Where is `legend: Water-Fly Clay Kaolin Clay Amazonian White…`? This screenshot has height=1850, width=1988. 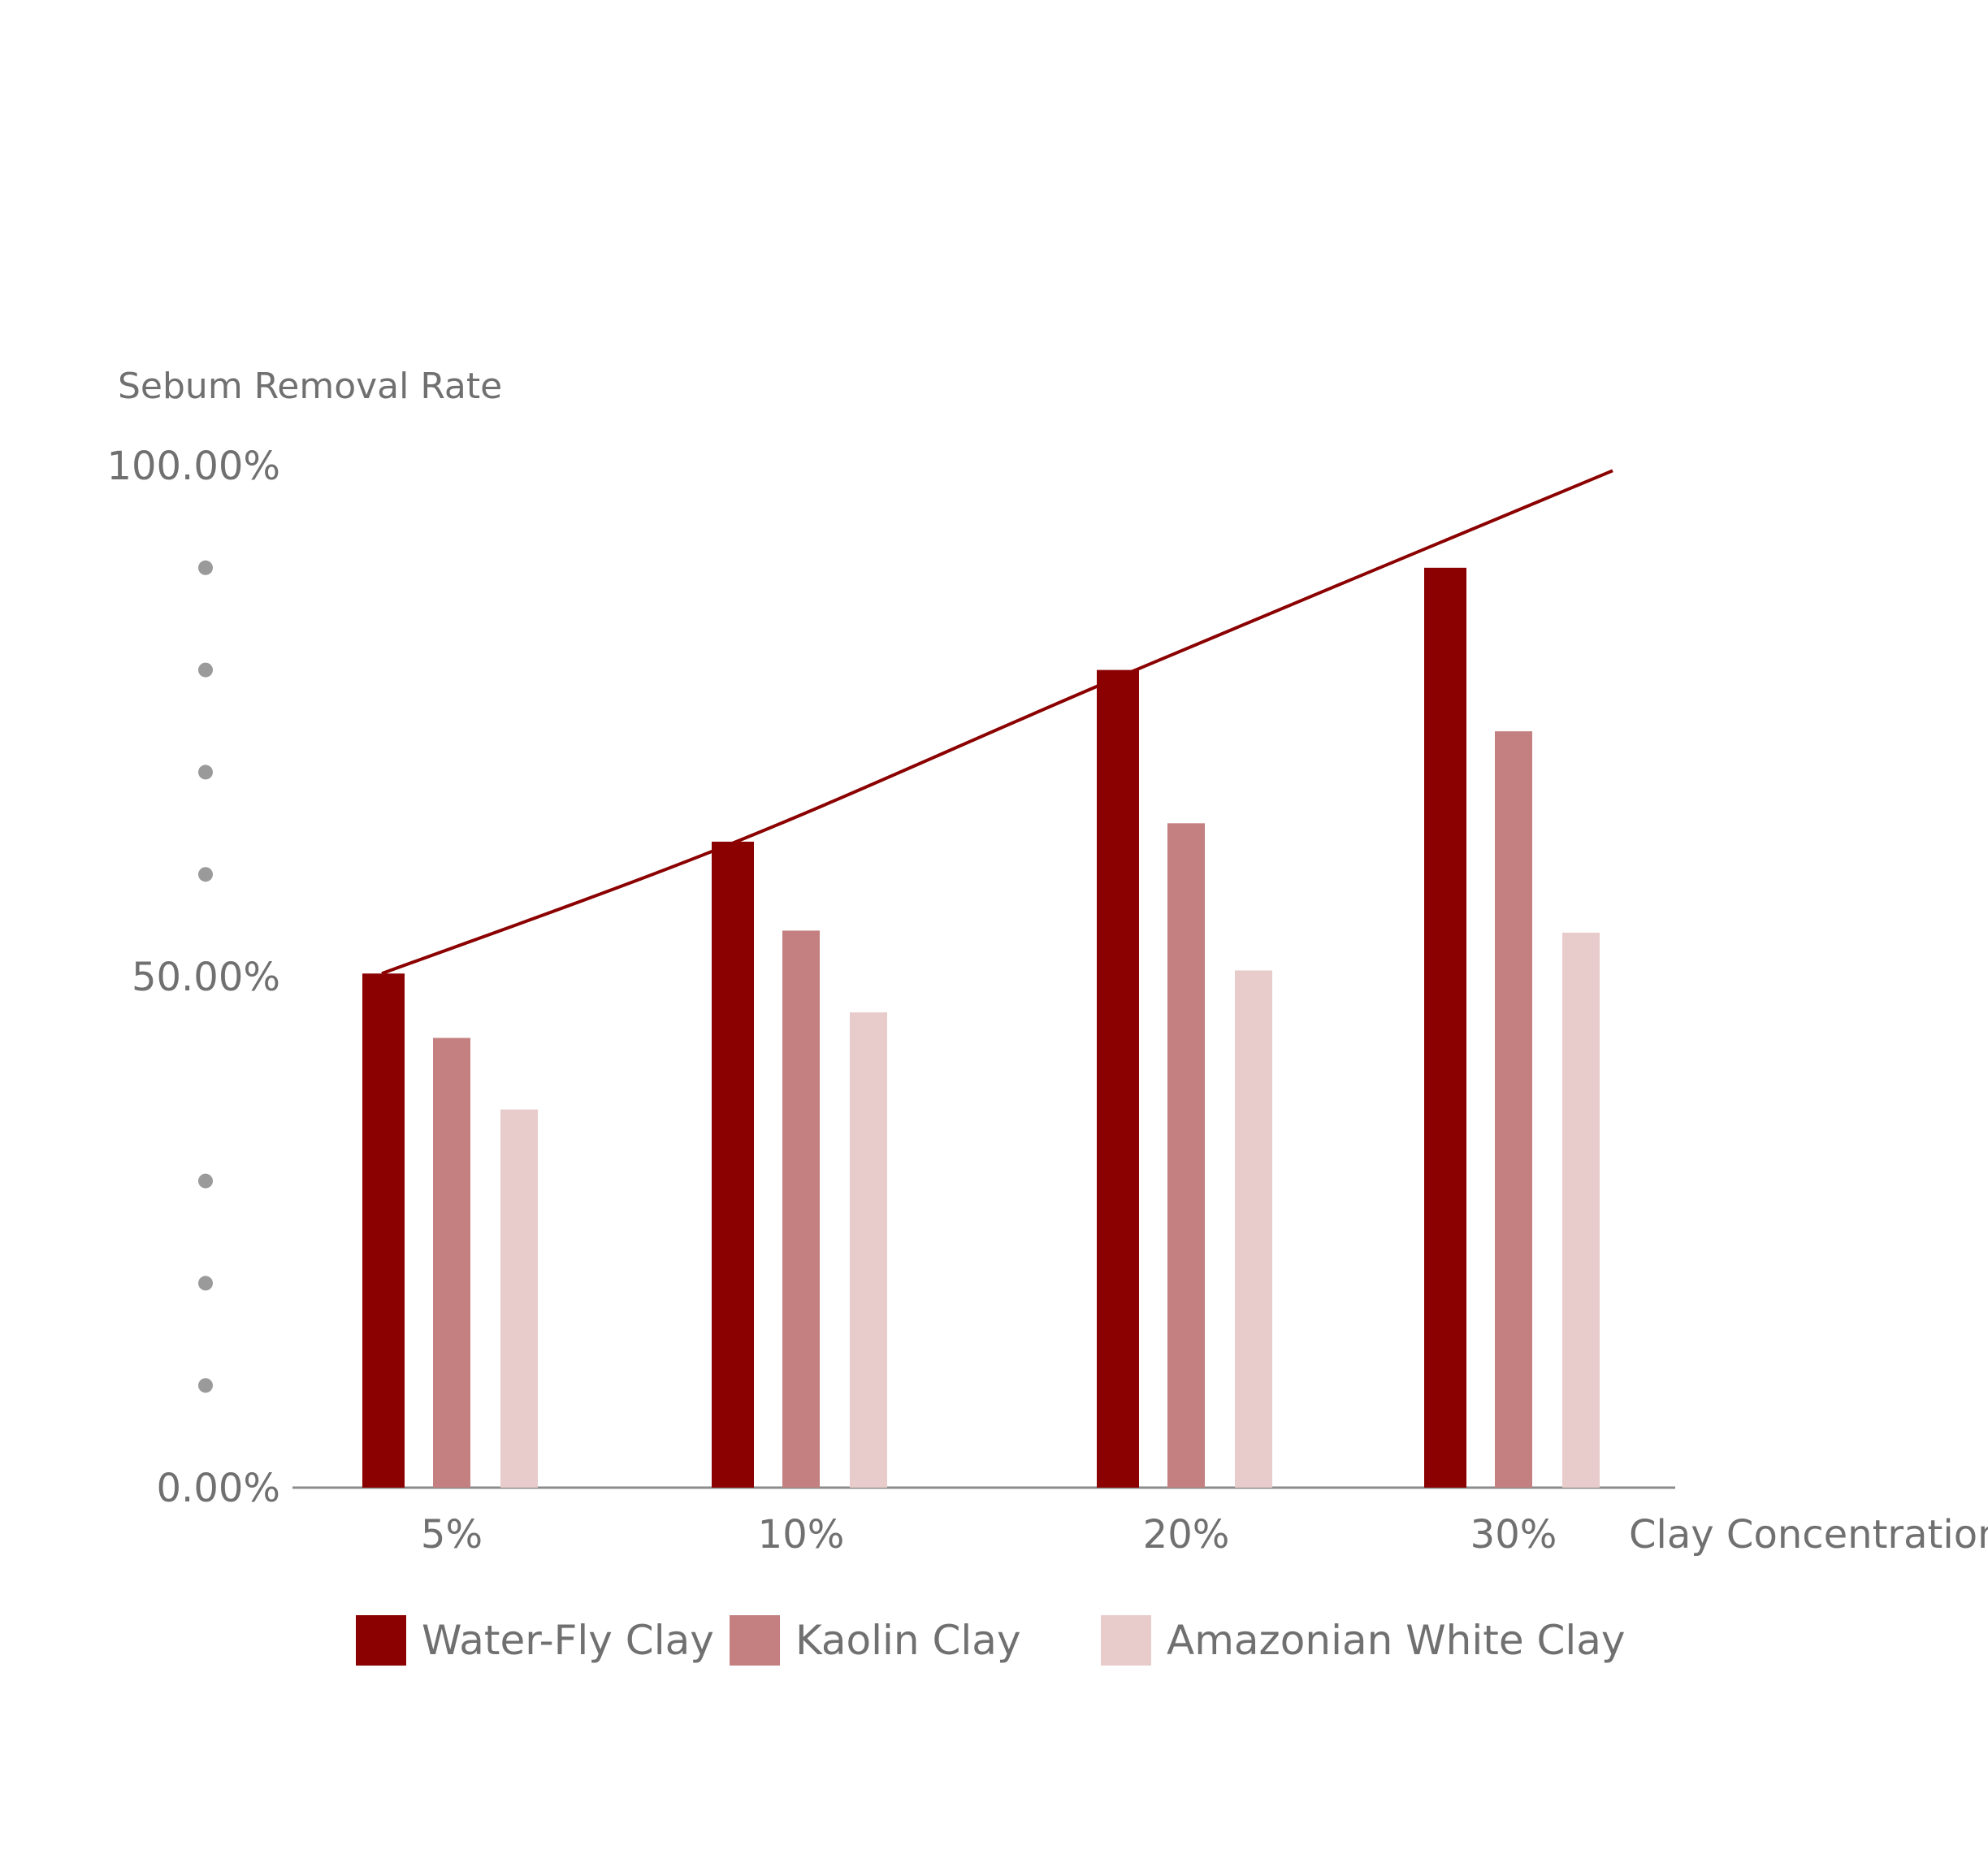
legend: Water-Fly Clay Kaolin Clay Amazonian White… is located at coordinates (991, 1640).